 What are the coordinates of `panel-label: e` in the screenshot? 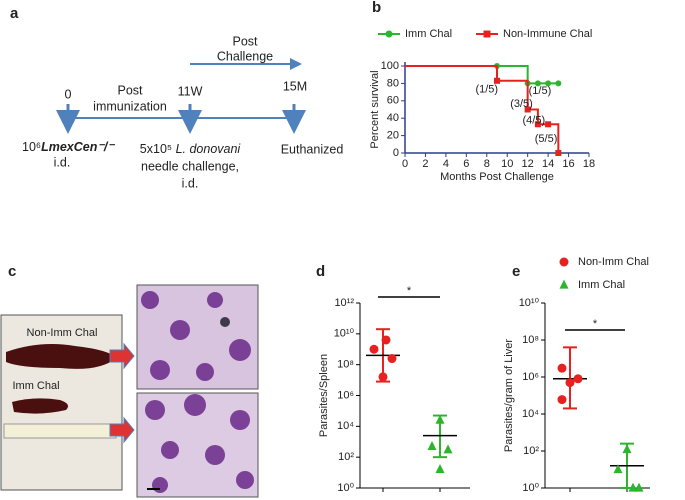 It's located at (516, 271).